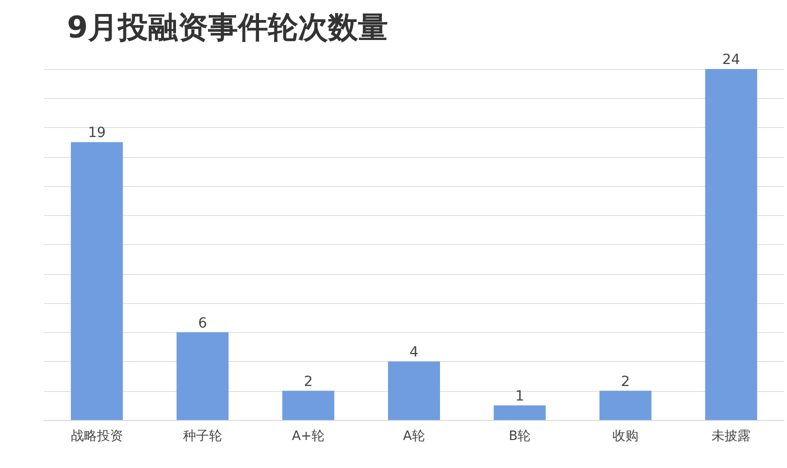 Image resolution: width=787 pixels, height=468 pixels. What do you see at coordinates (227, 28) in the screenshot?
I see `chart-title: 9月投融资事件轮次数量` at bounding box center [227, 28].